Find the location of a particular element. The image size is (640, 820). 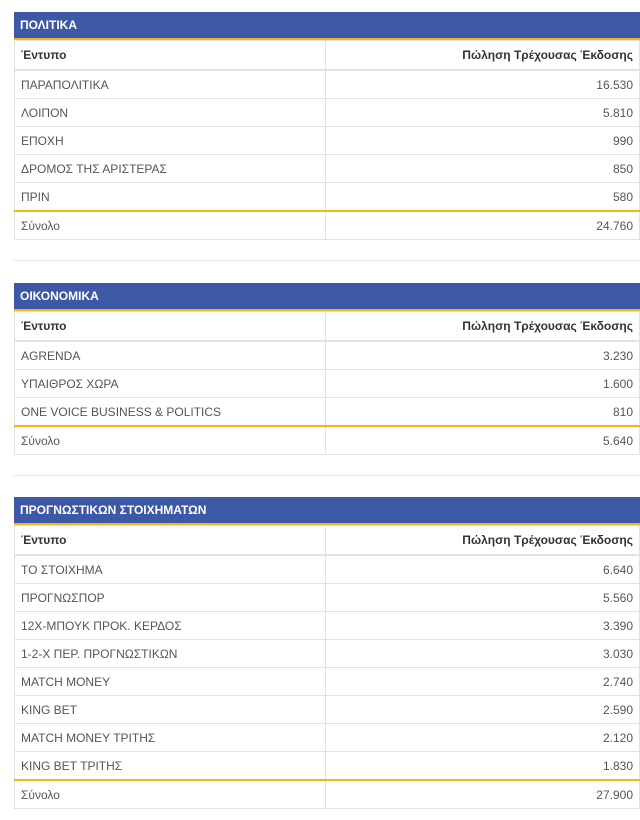

publication-name: ONE VOICE BUSINESS & POLITICS is located at coordinates (170, 412).